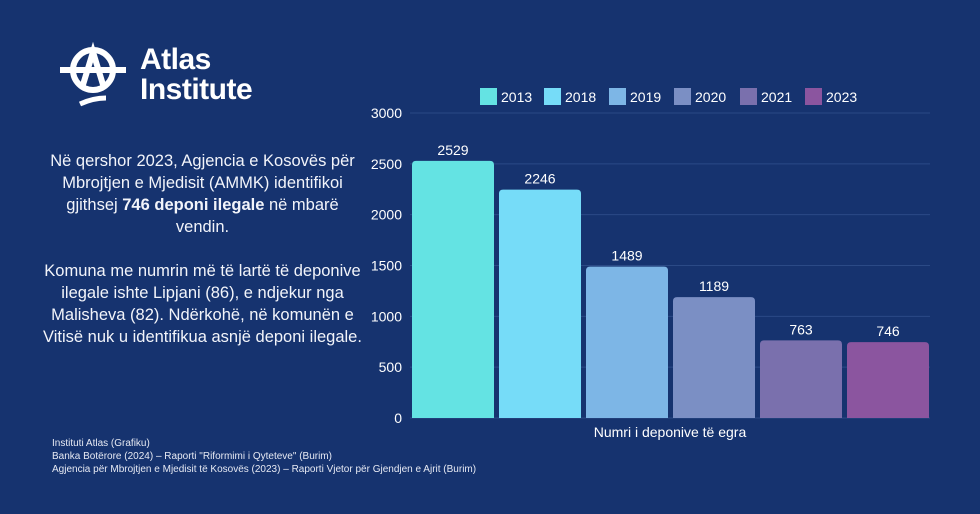 The image size is (980, 514). What do you see at coordinates (888, 331) in the screenshot?
I see `data-label: 746` at bounding box center [888, 331].